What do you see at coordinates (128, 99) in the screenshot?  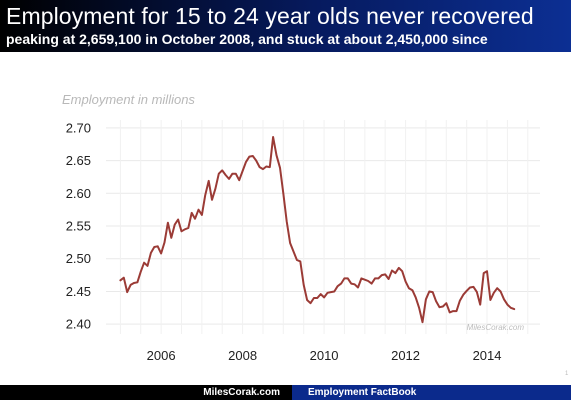 I see `chart-title: Employment in millions` at bounding box center [128, 99].